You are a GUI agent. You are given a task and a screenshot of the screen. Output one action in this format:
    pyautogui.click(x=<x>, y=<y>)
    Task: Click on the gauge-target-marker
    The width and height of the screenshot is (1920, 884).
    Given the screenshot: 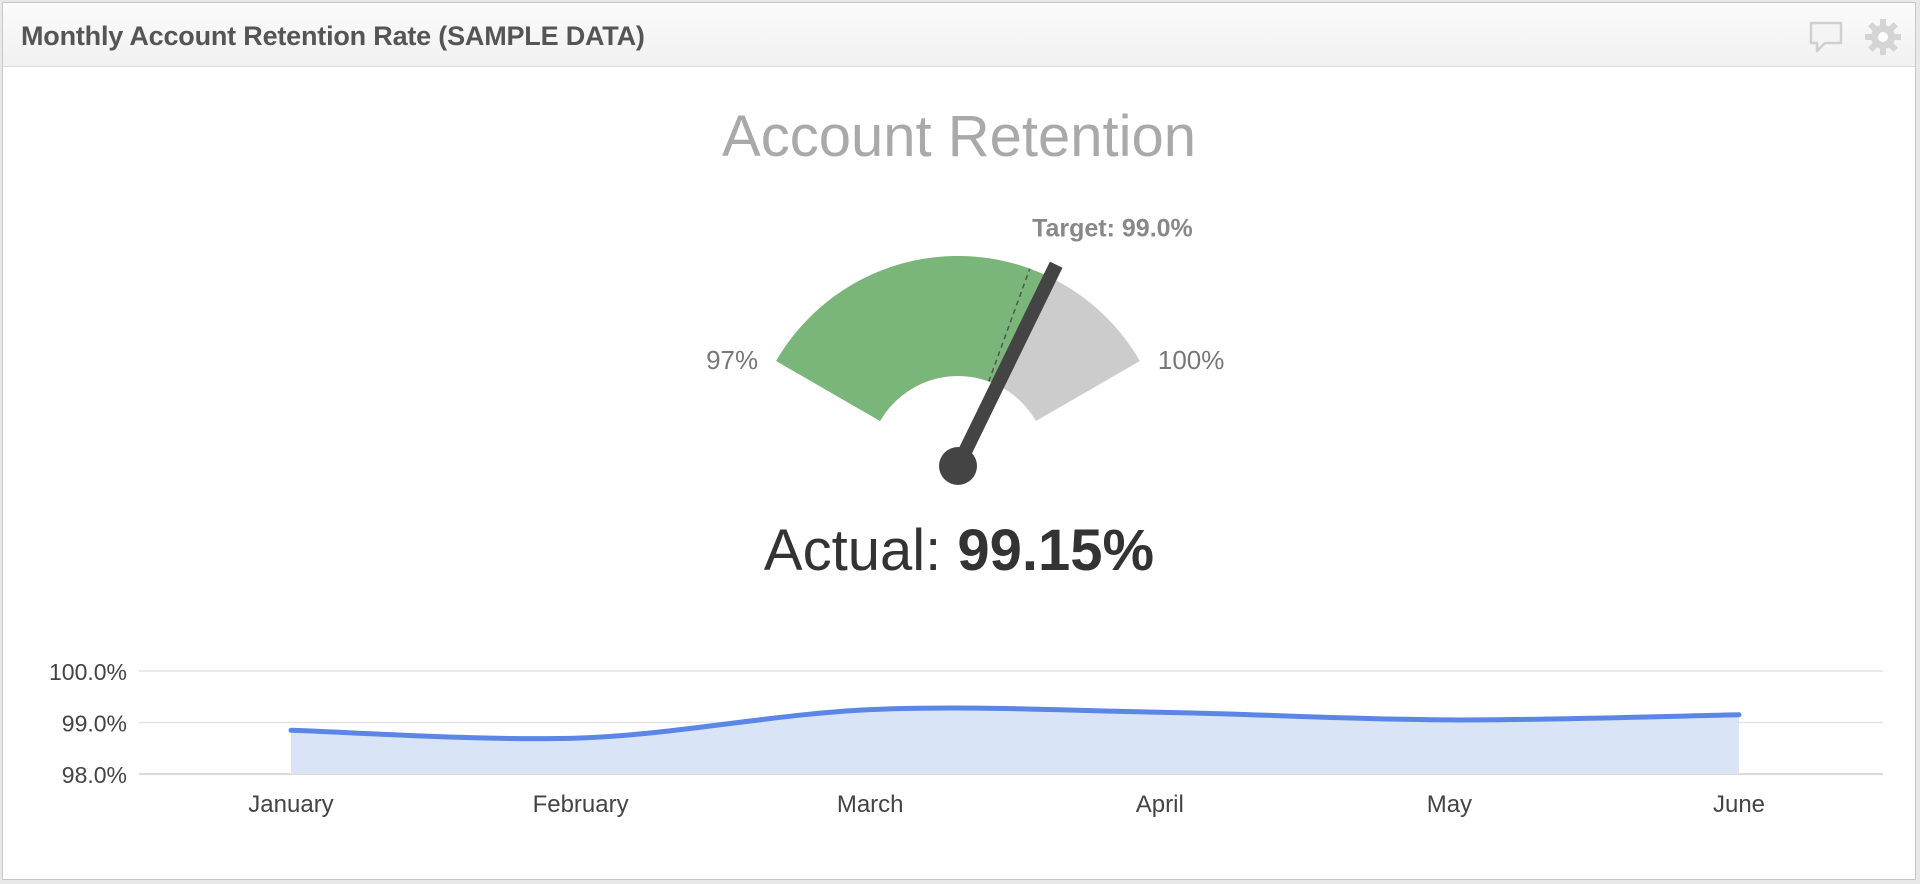 What is the action you would take?
    pyautogui.click(x=1009, y=325)
    